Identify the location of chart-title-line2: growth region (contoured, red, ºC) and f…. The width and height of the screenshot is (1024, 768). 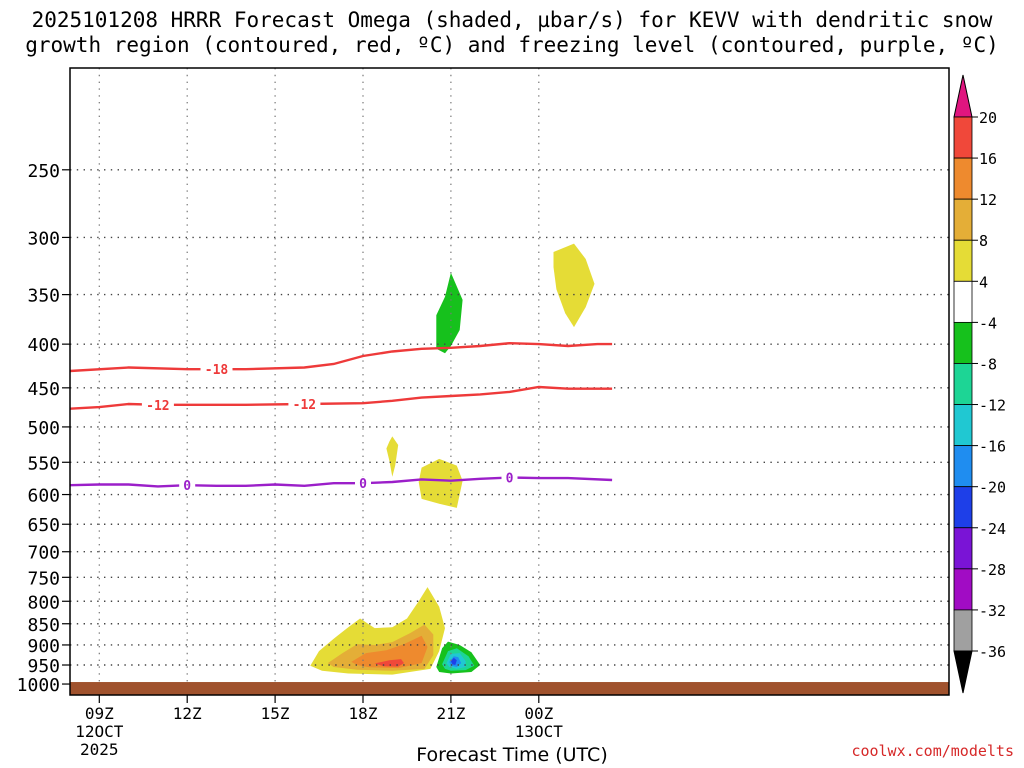
(512, 45).